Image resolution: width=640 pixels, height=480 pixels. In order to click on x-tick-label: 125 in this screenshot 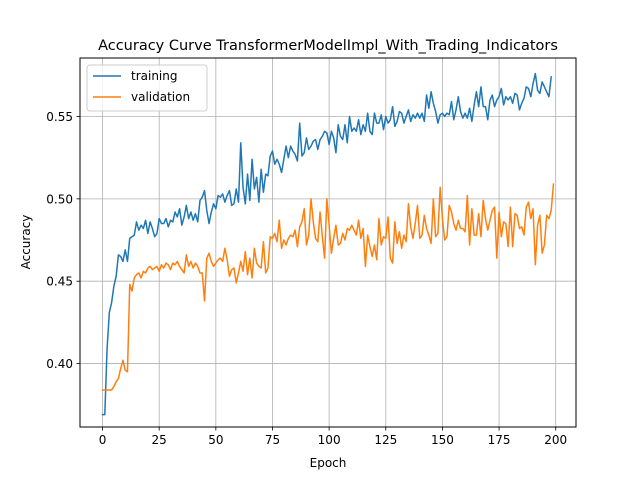, I will do `click(385, 440)`.